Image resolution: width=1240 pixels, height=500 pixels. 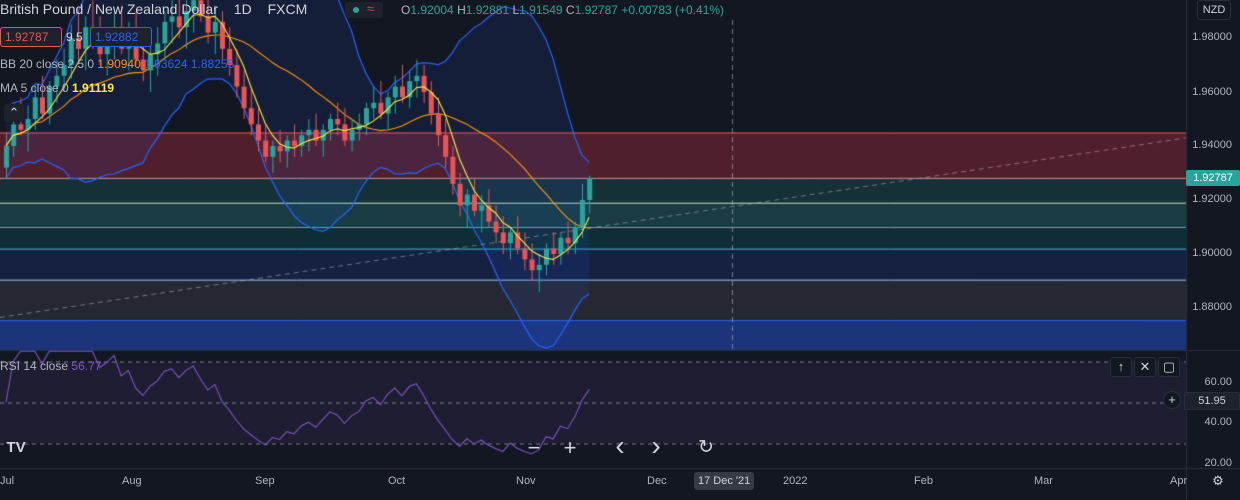 What do you see at coordinates (364, 9) in the screenshot?
I see `market-status: ≈` at bounding box center [364, 9].